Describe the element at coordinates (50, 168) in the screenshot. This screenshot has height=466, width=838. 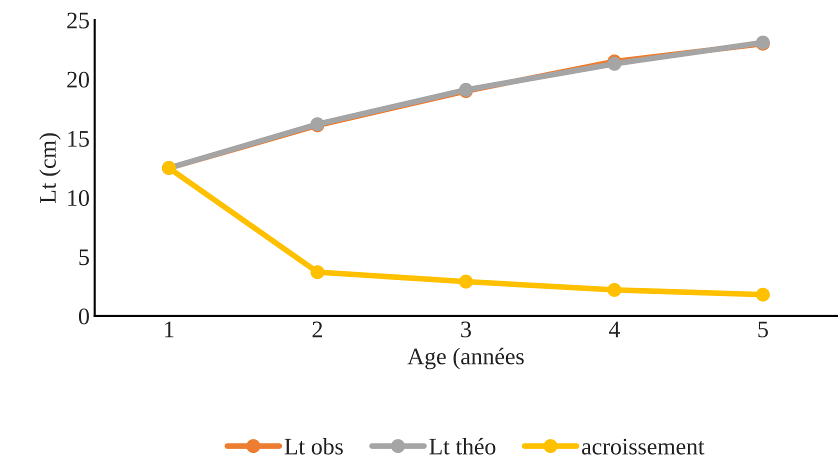
I see `y-axis-title: Lt (cm)` at that location.